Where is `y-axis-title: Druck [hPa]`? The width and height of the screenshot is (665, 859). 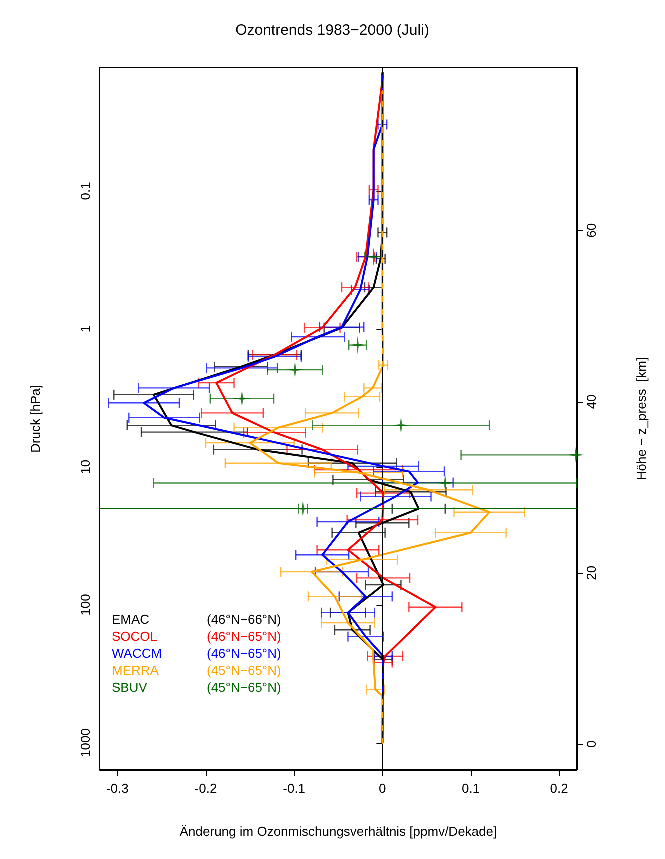 y-axis-title: Druck [hPa] is located at coordinates (35, 419).